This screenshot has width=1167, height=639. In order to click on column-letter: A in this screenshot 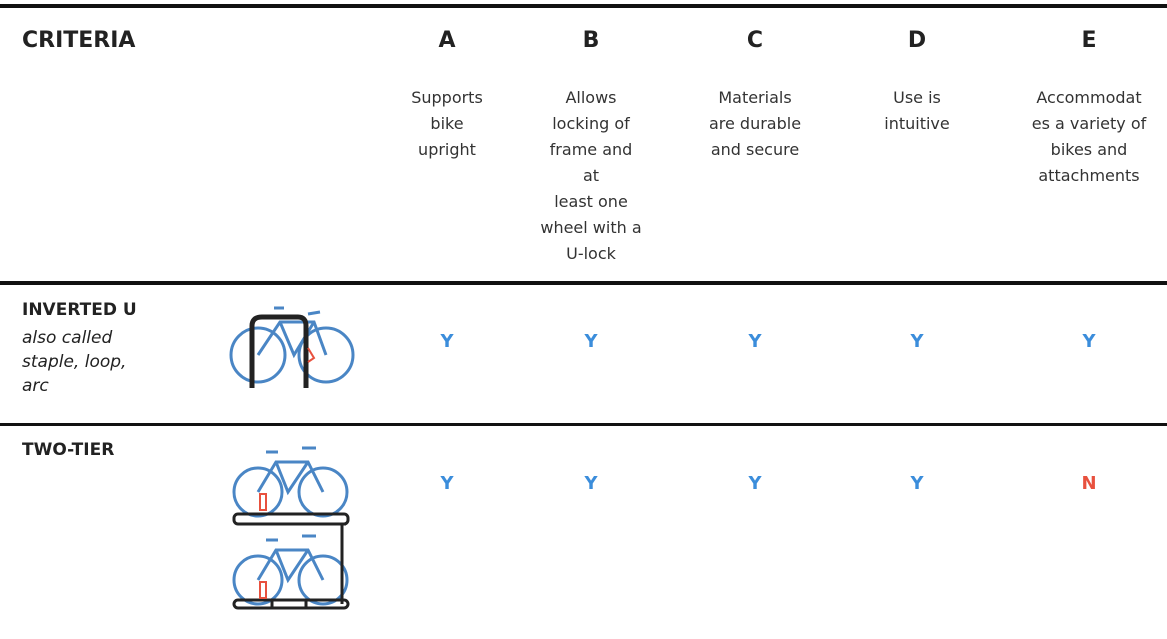, I will do `click(447, 40)`.